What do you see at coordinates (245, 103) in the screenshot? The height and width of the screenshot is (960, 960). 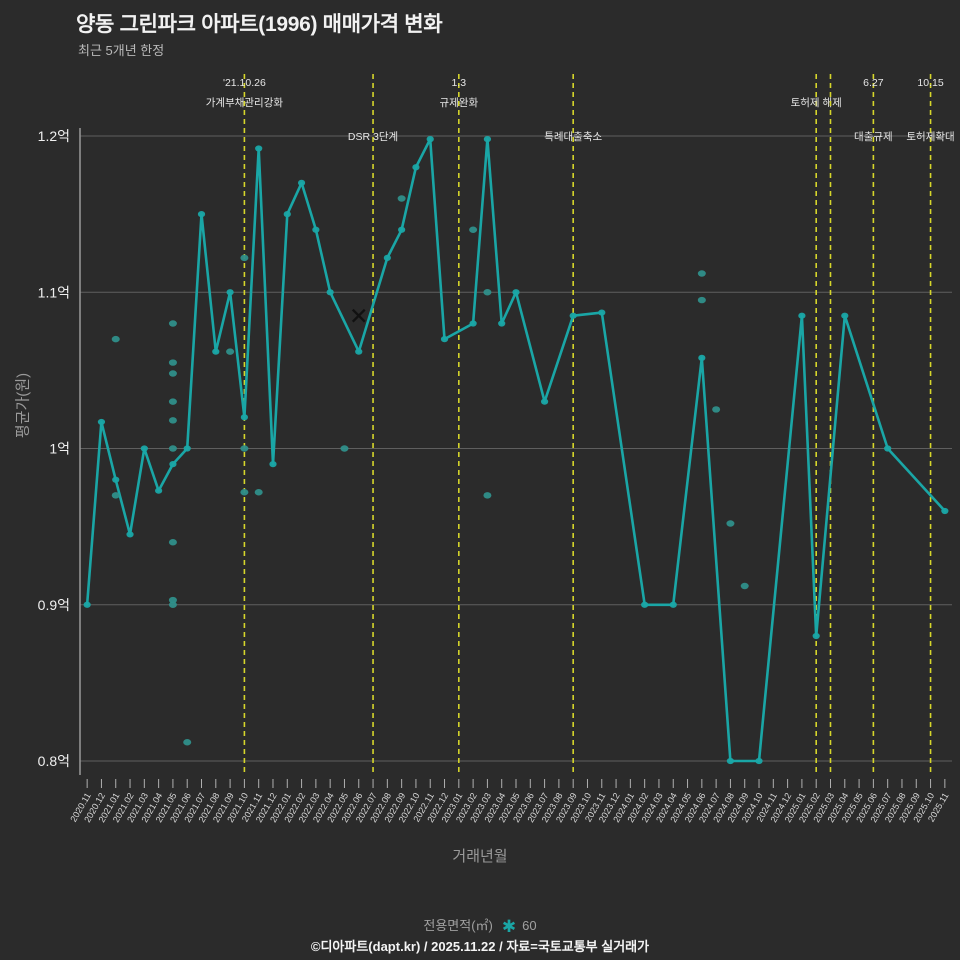 I see `event-name-label: 가계부채관리강화` at bounding box center [245, 103].